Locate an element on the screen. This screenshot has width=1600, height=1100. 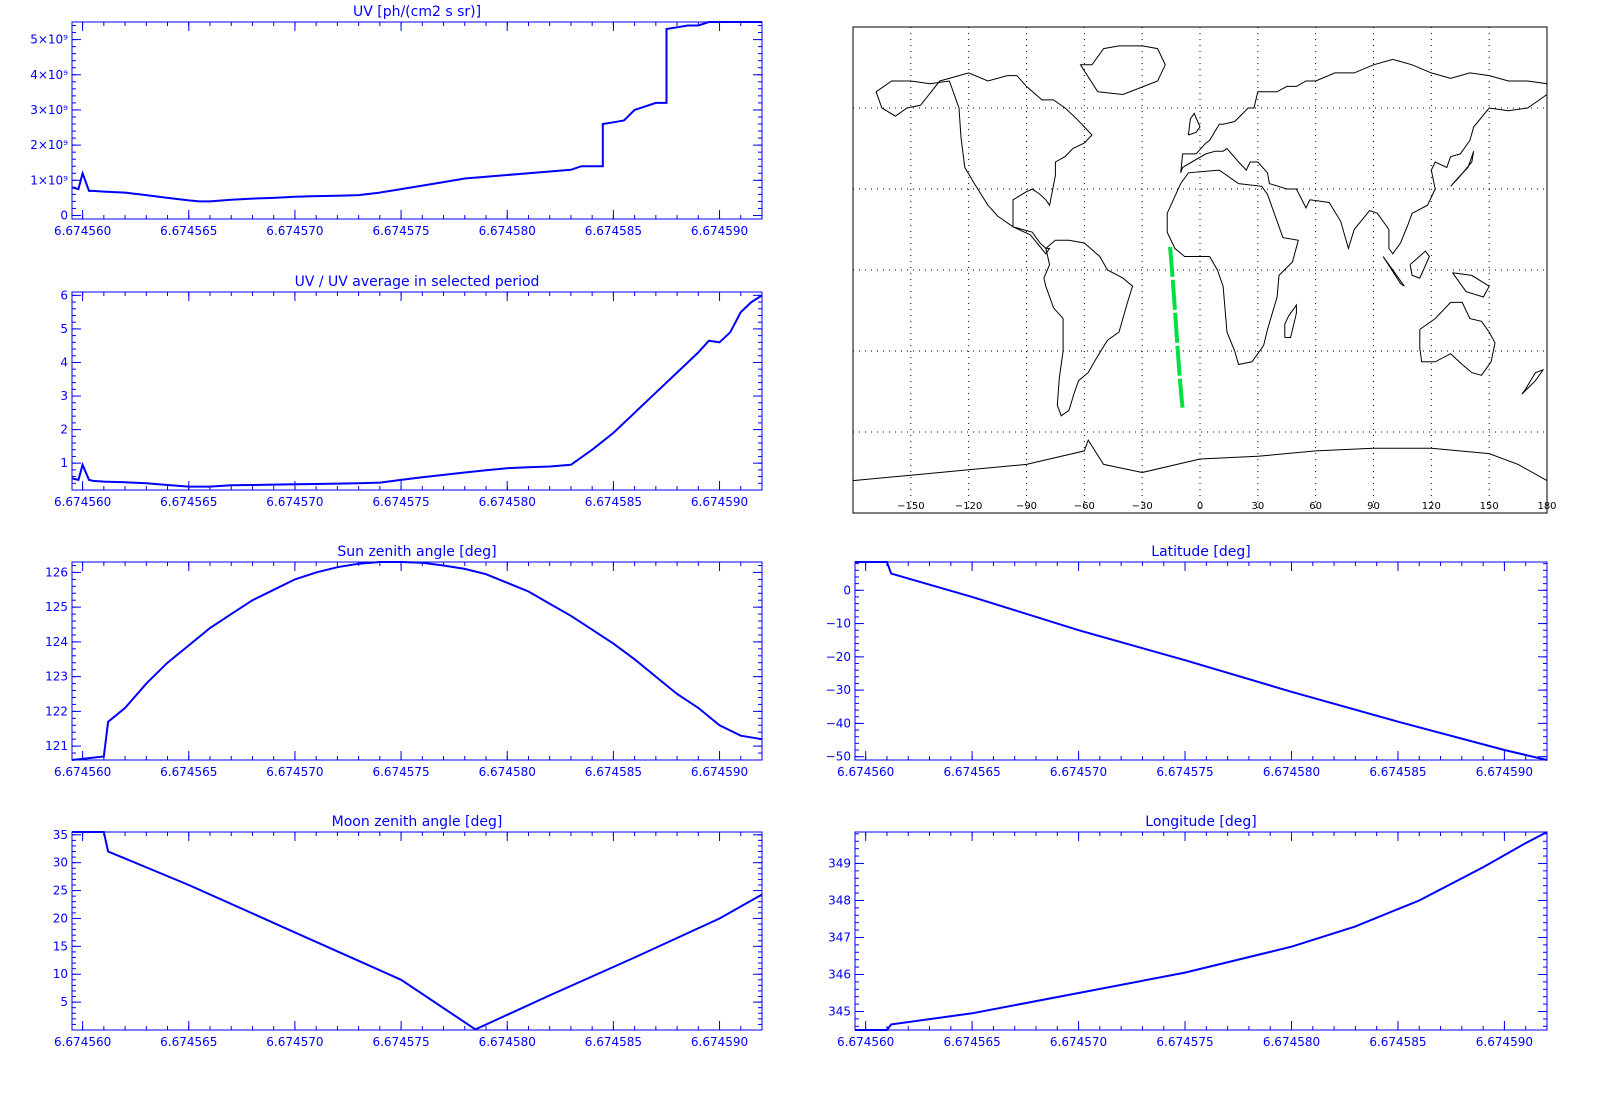
y-tick-label: 349 is located at coordinates (839, 863).